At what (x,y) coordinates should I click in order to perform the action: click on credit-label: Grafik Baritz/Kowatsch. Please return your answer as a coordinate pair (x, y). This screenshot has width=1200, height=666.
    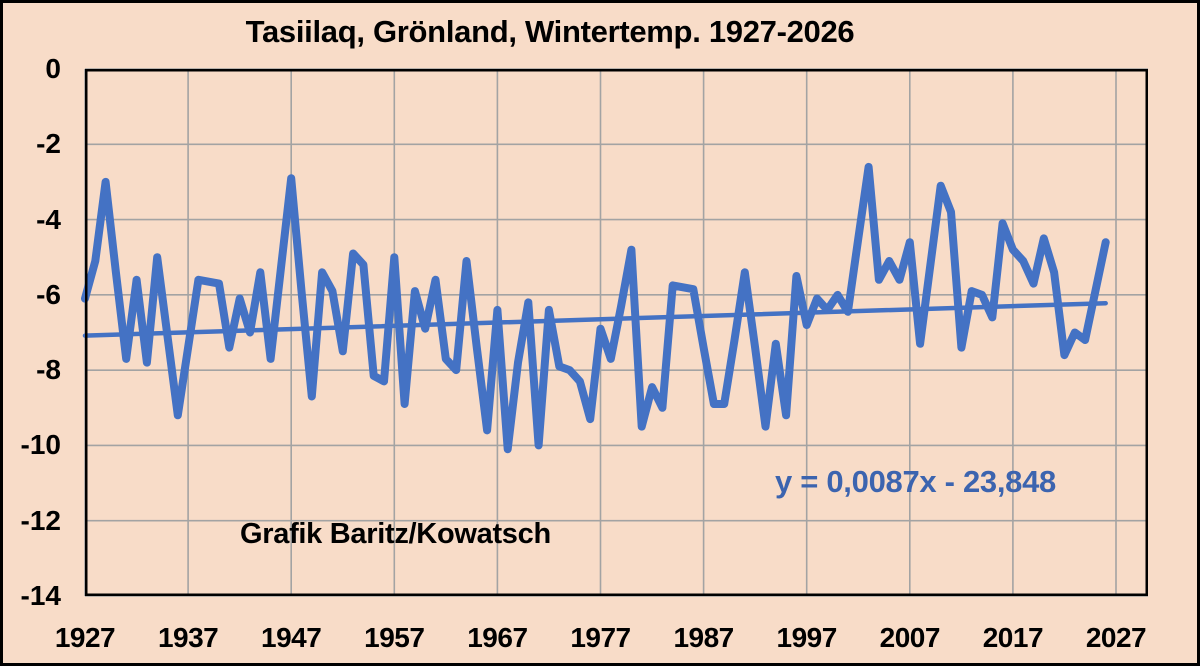
    Looking at the image, I should click on (395, 534).